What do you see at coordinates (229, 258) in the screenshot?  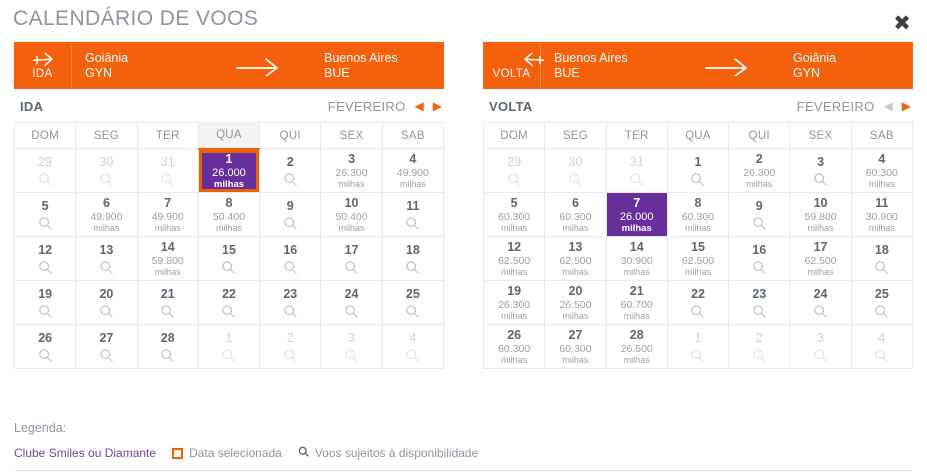 I see `day-cell: 15` at bounding box center [229, 258].